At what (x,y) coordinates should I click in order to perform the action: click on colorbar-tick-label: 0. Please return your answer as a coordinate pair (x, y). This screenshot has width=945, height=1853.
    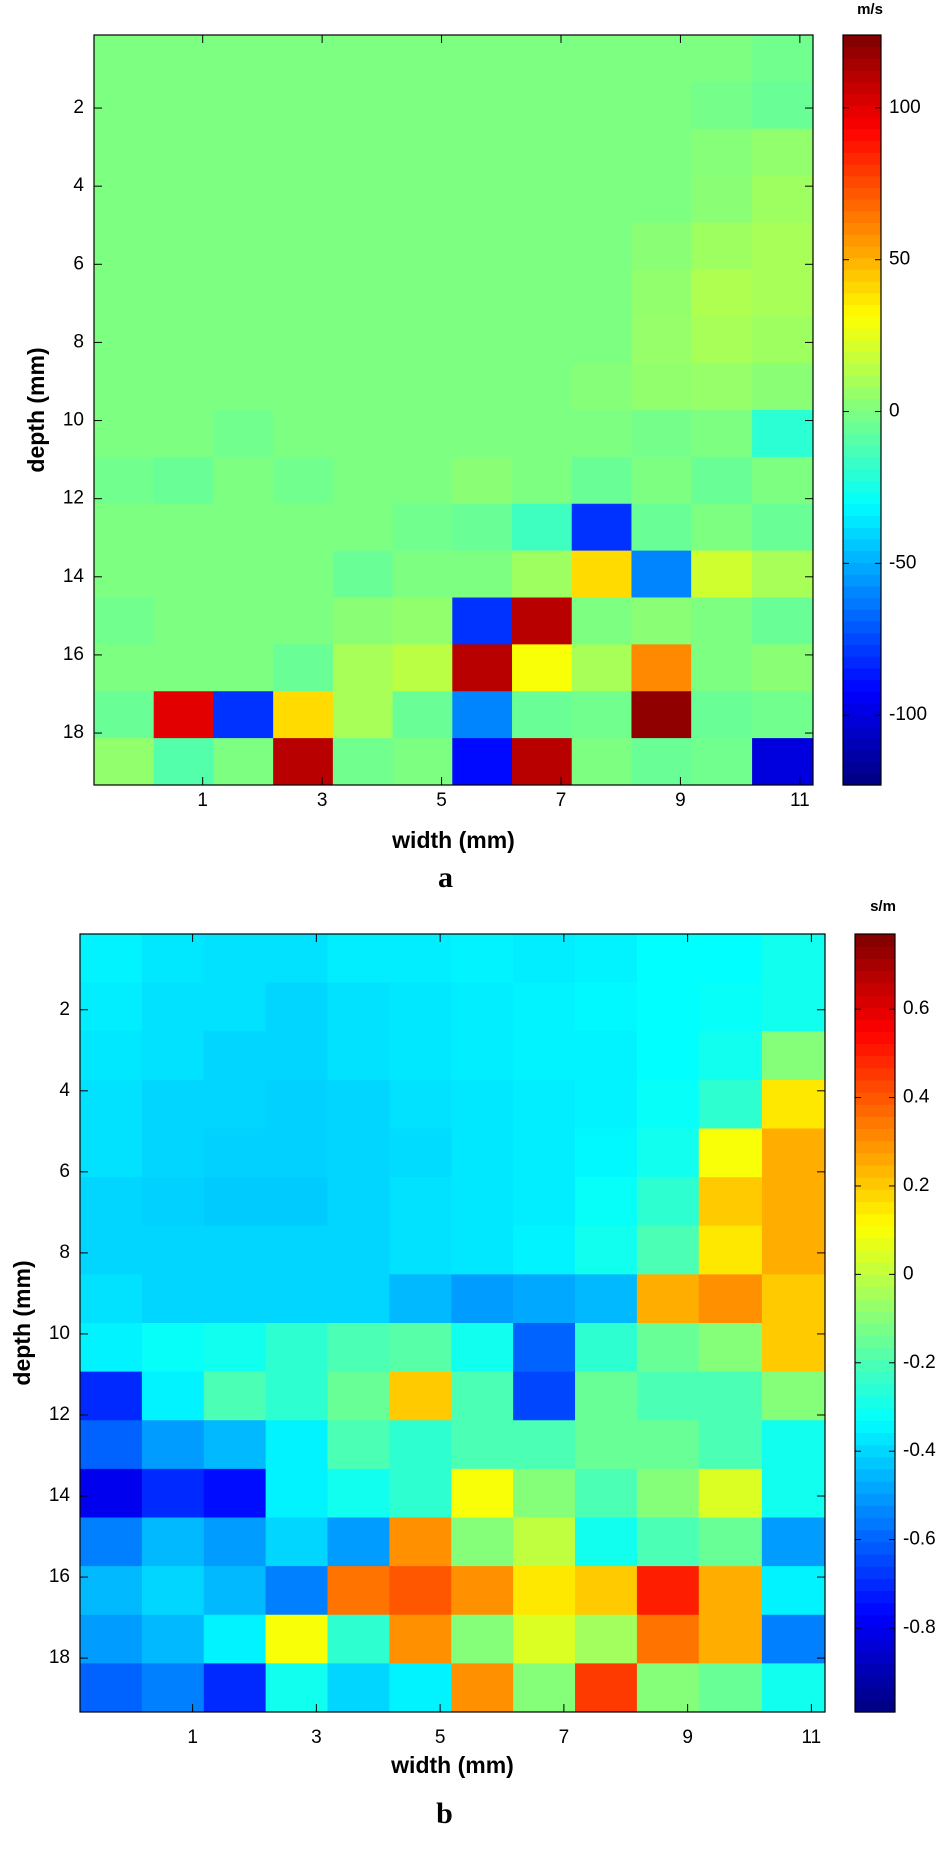
    Looking at the image, I should click on (894, 411).